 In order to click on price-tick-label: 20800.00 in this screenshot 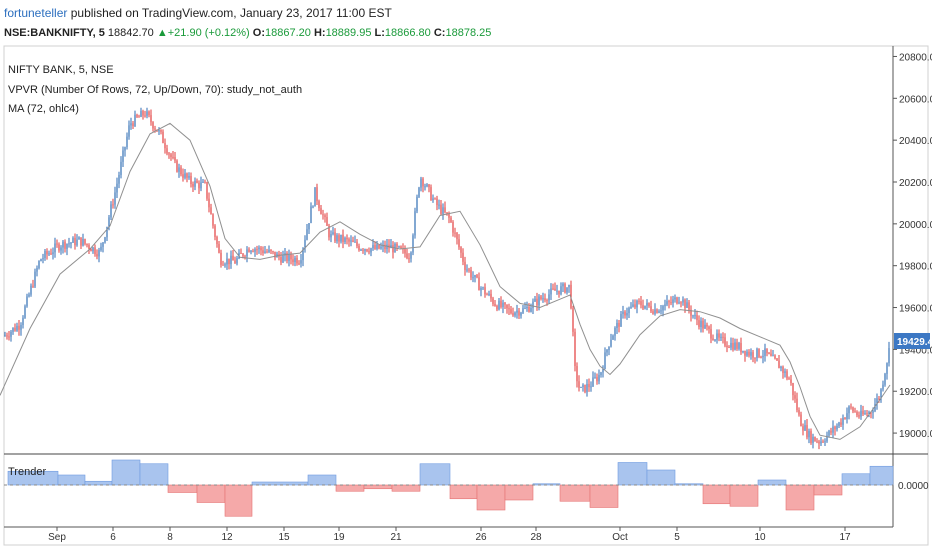, I will do `click(915, 57)`.